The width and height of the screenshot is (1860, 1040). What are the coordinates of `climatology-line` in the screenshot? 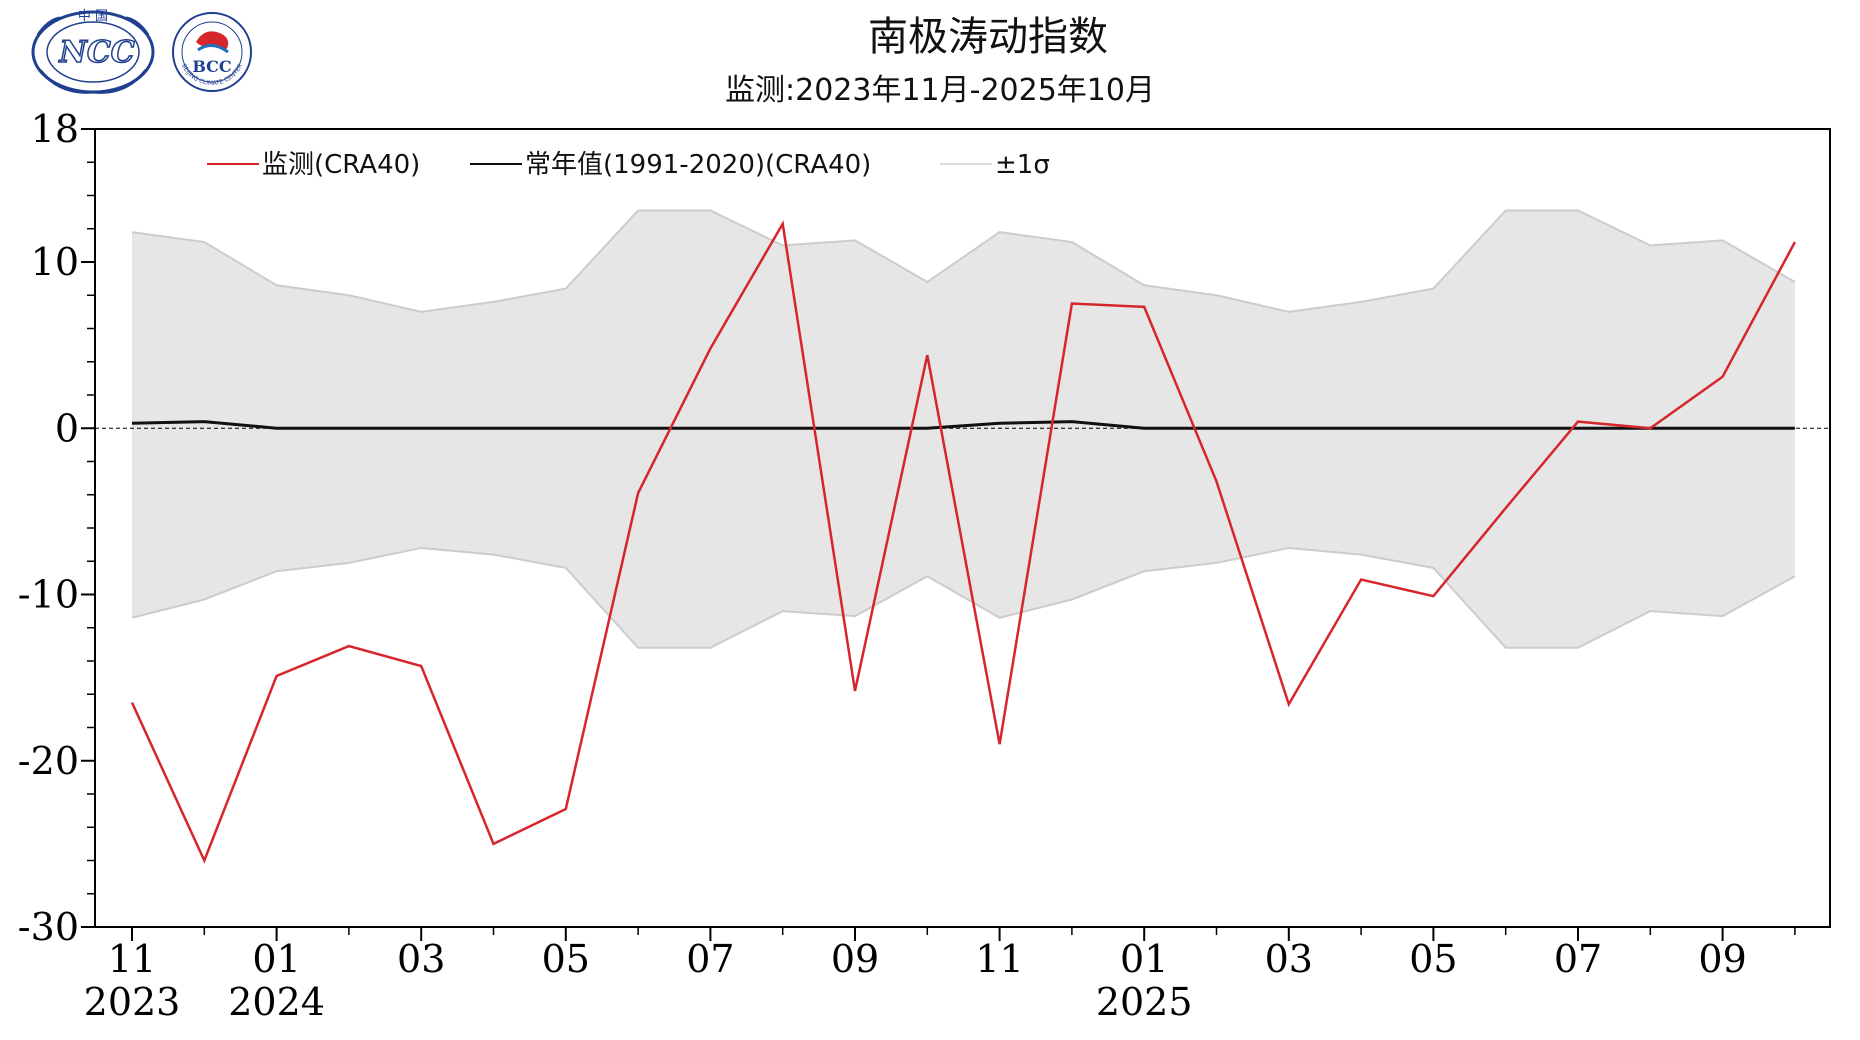 It's located at (963, 425).